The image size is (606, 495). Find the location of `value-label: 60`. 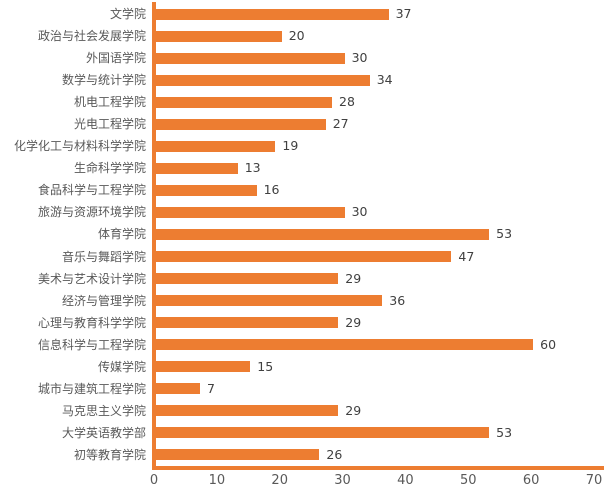

value-label: 60 is located at coordinates (548, 344).